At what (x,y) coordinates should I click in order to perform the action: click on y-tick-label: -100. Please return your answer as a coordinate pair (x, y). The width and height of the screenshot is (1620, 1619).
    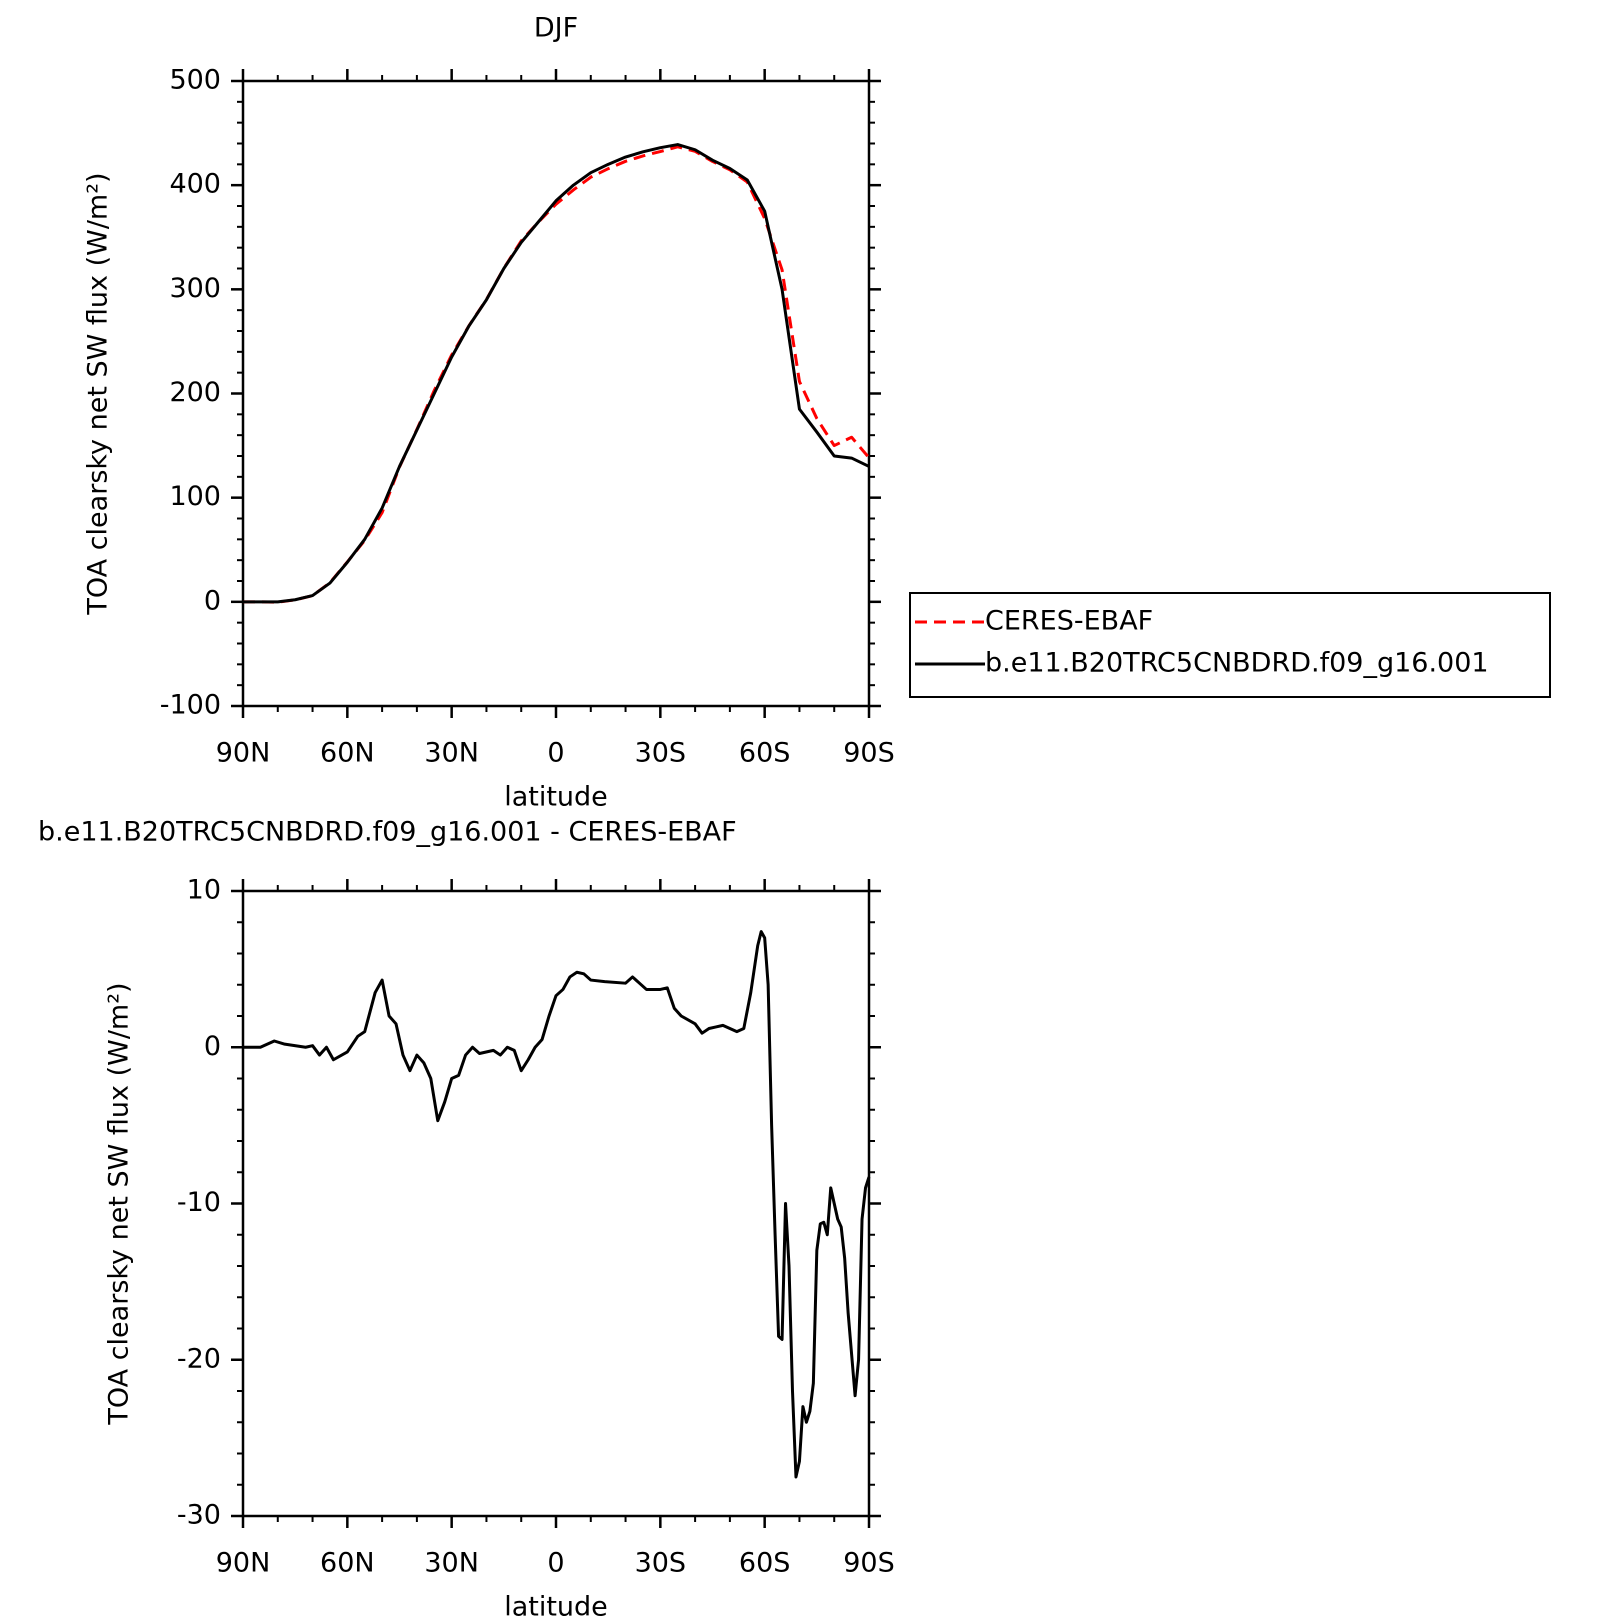
    Looking at the image, I should click on (190, 705).